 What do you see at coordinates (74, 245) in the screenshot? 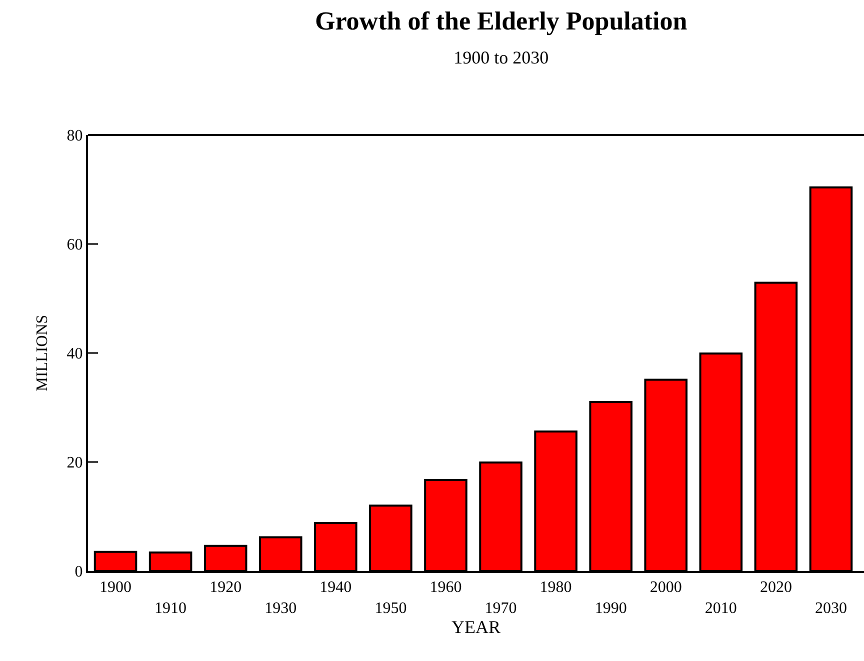
I see `y-tick-label: 60` at bounding box center [74, 245].